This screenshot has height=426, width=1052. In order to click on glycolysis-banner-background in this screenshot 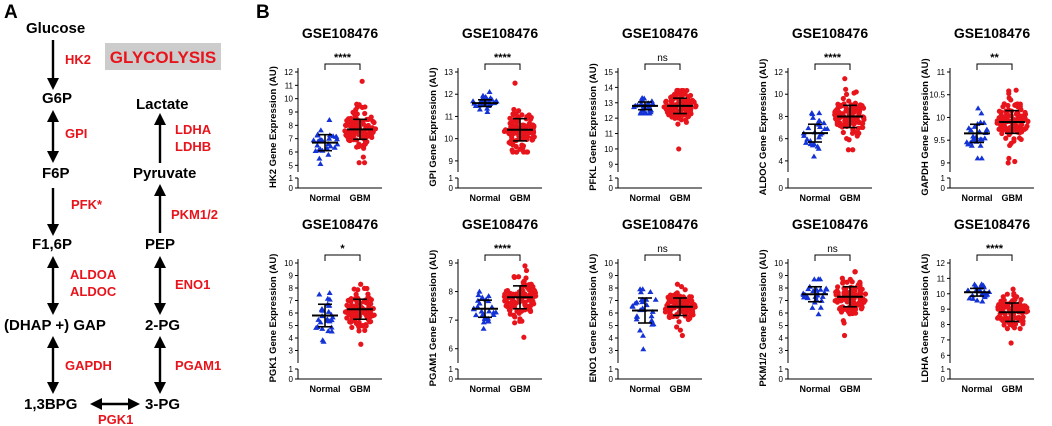, I will do `click(163, 56)`.